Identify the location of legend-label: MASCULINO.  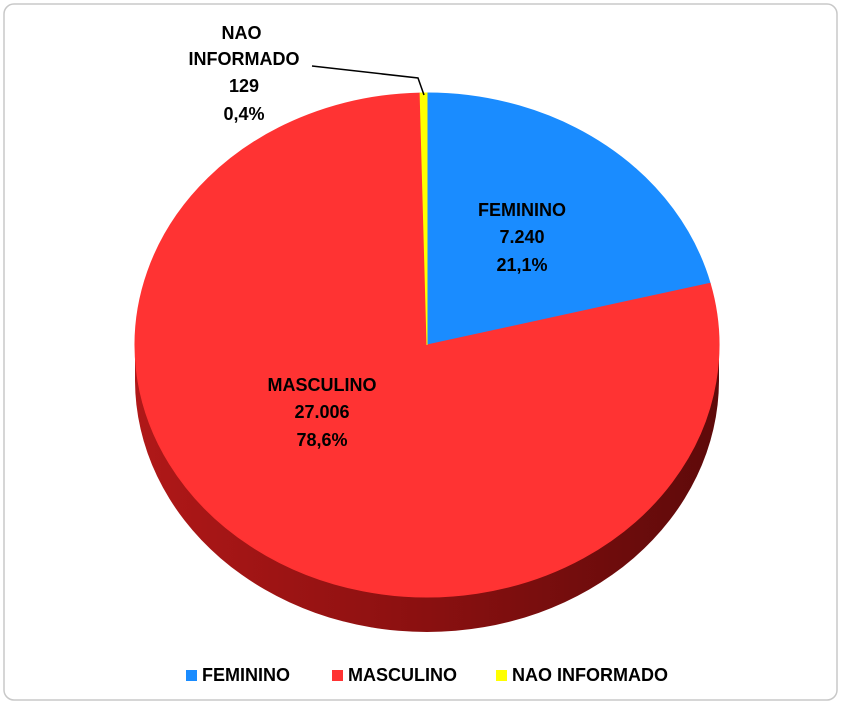
(402, 675).